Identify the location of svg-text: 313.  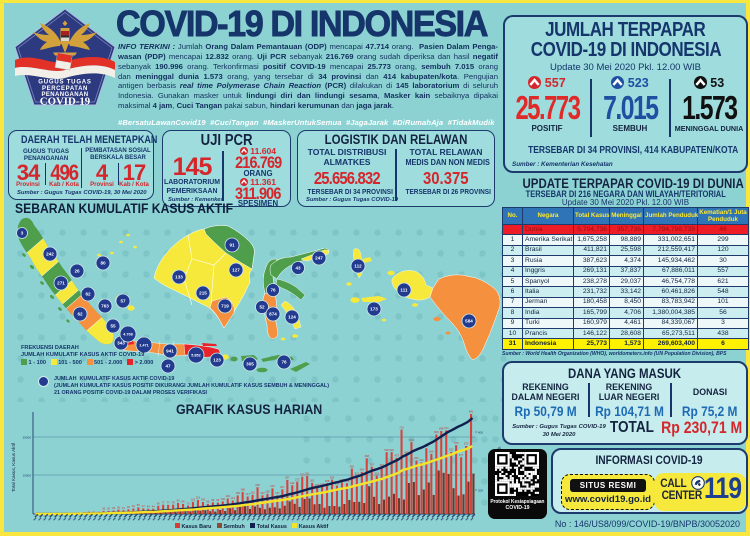
(302, 474).